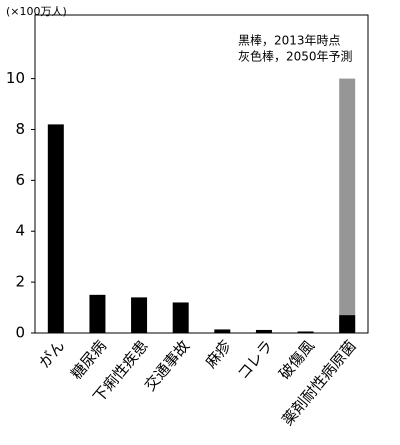 This screenshot has height=445, width=400. Describe the element at coordinates (88, 360) in the screenshot. I see `x-tick-label: 糖尿病` at that location.